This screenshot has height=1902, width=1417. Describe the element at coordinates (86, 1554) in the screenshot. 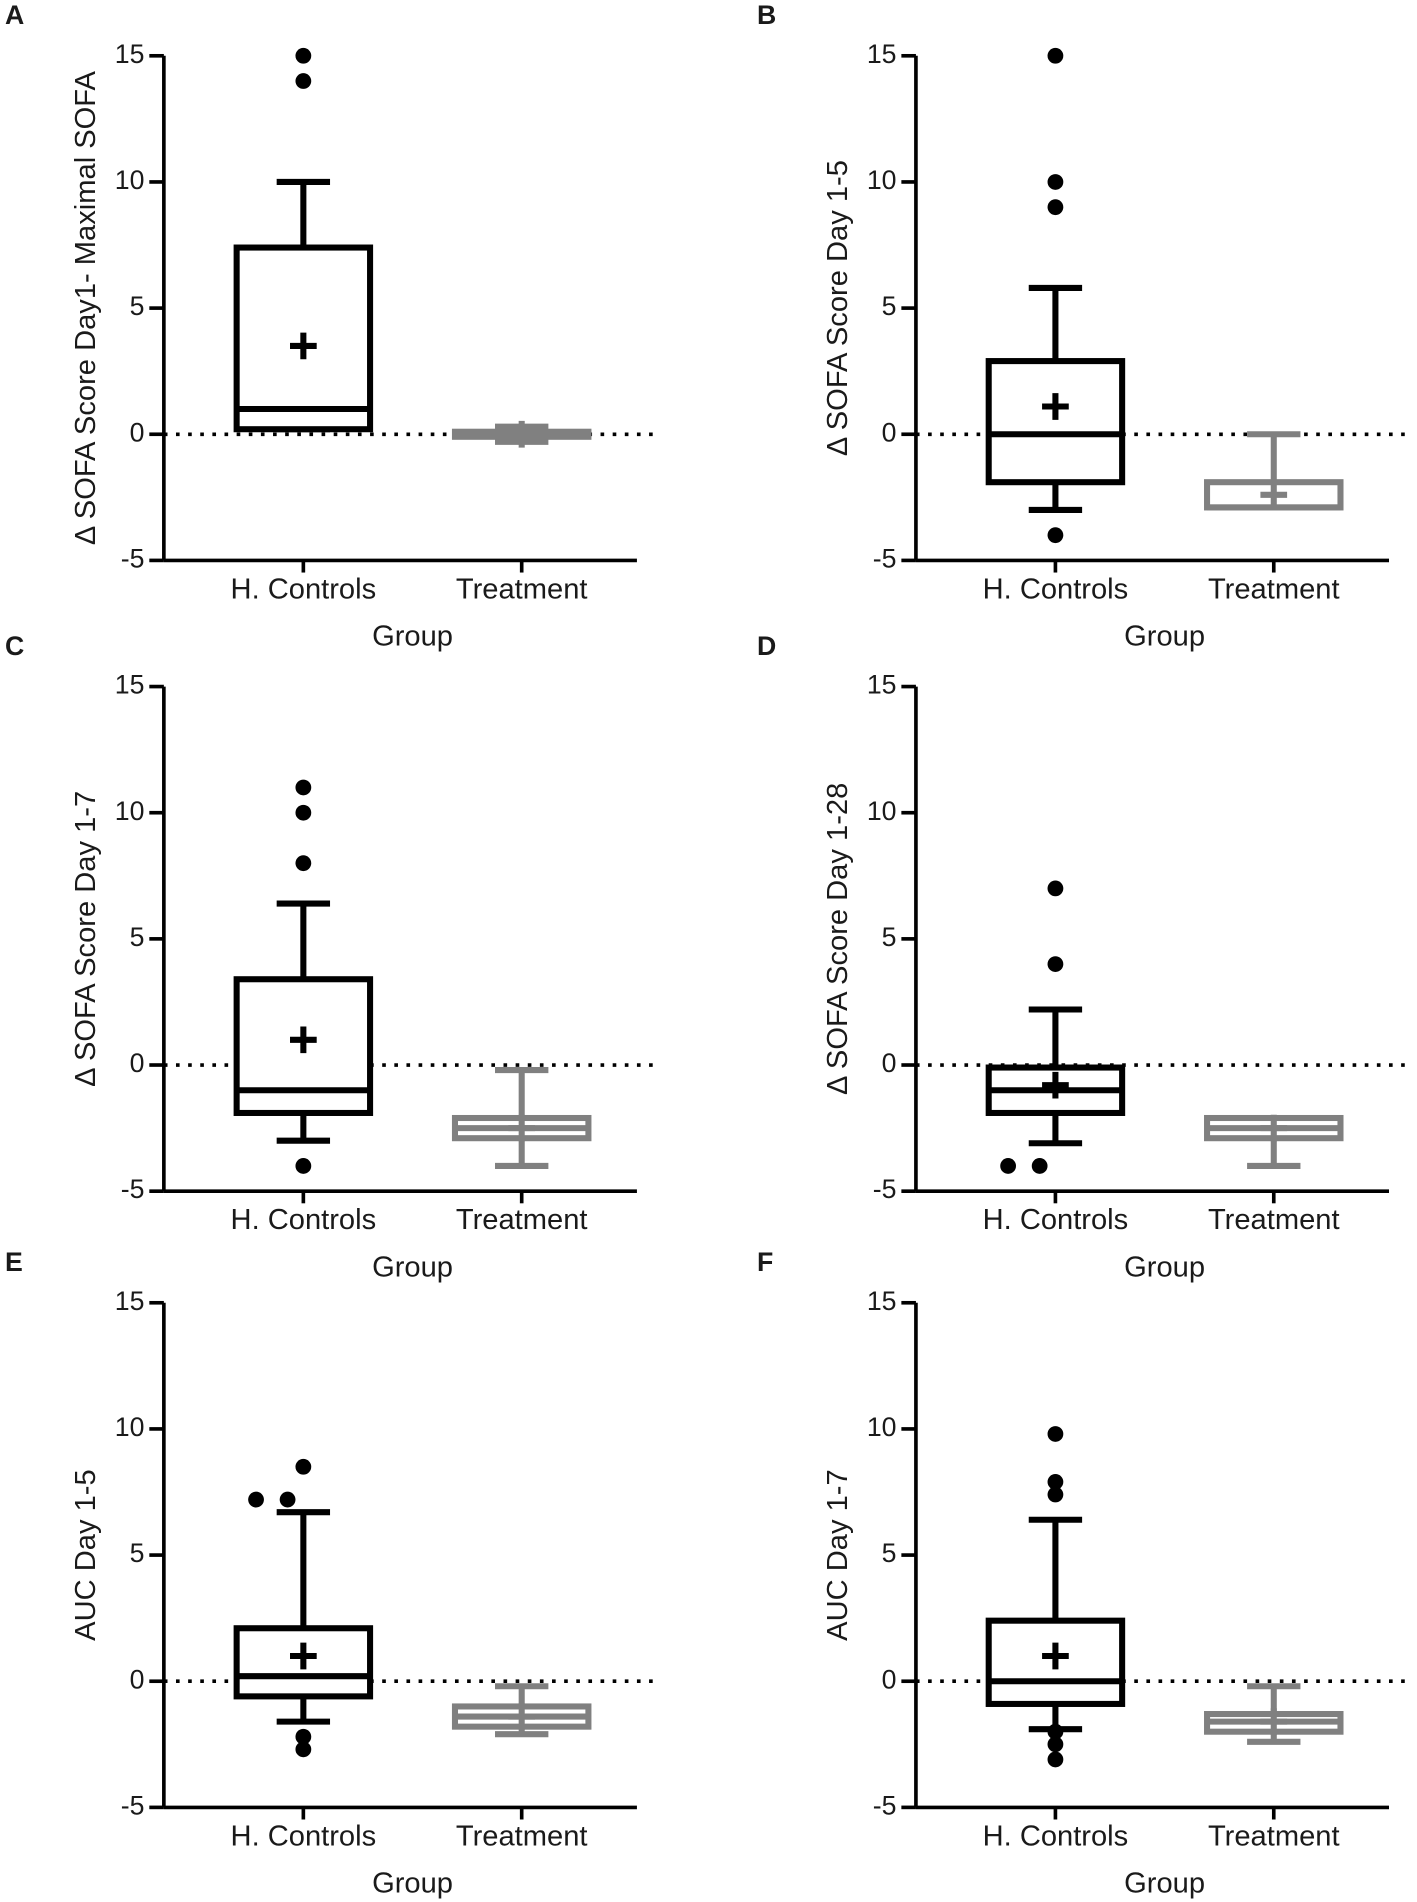

I see `y-axis-label: AUC Day 1-5` at that location.